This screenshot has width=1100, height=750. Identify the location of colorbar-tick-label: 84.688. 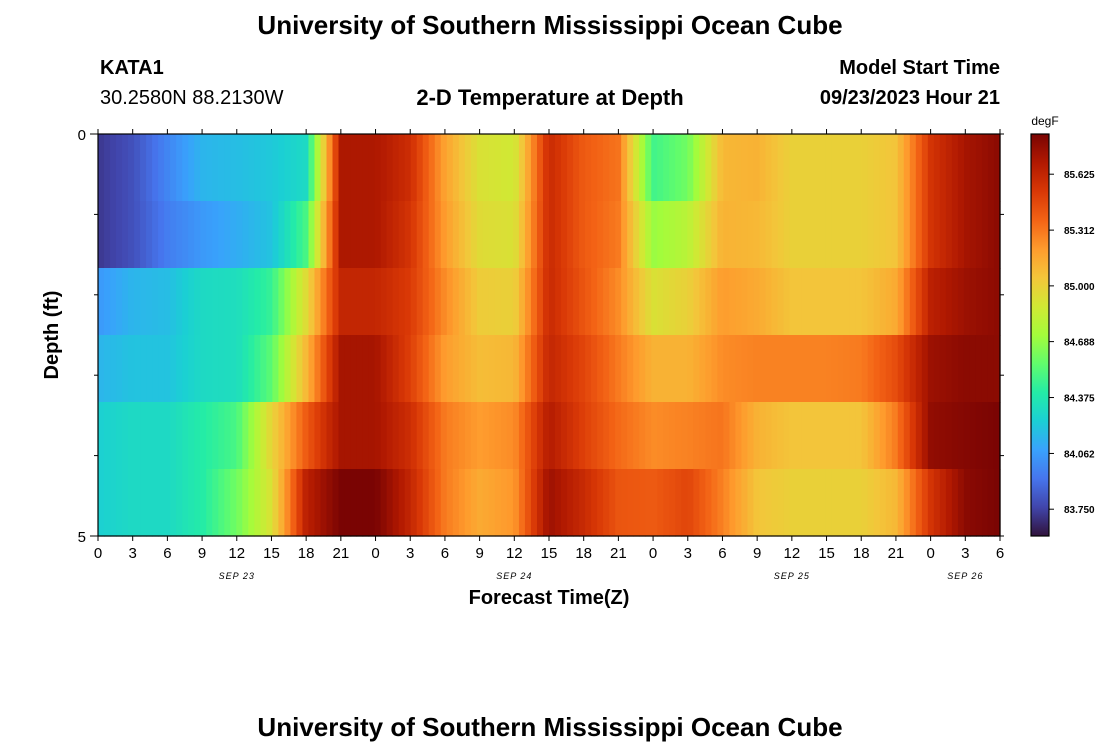
(1079, 343).